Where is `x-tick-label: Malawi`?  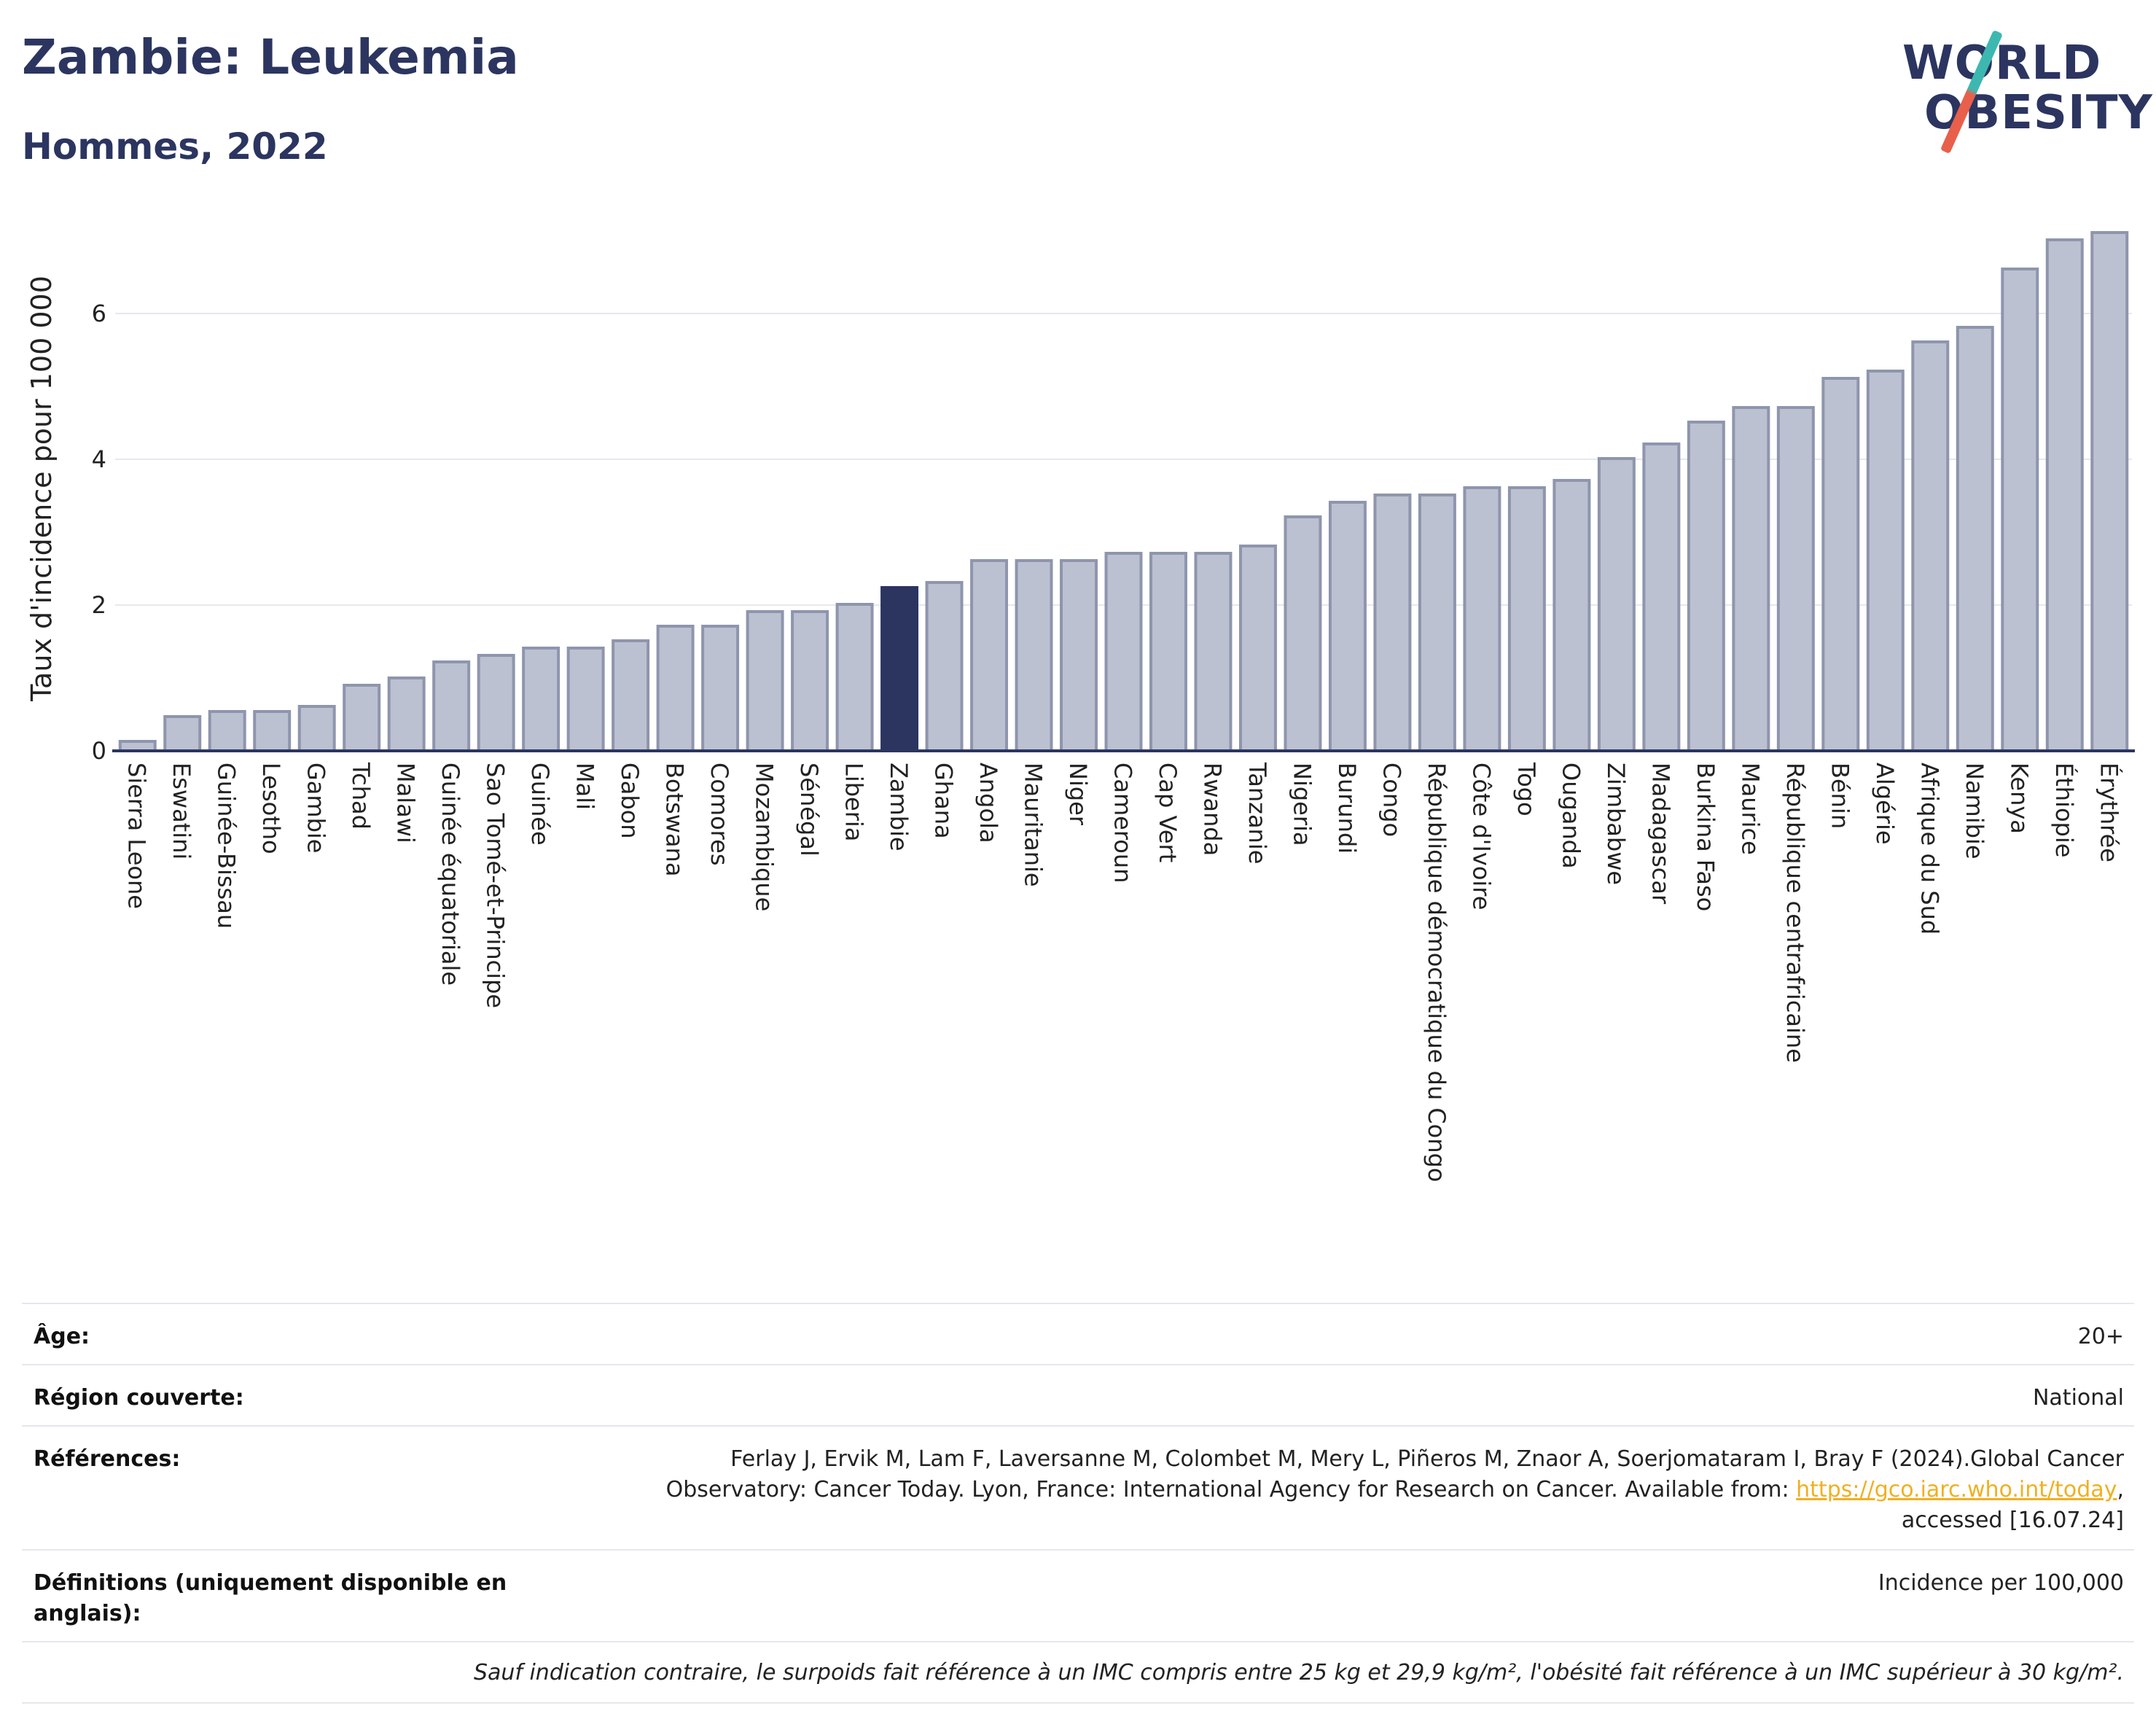 x-tick-label: Malawi is located at coordinates (406, 803).